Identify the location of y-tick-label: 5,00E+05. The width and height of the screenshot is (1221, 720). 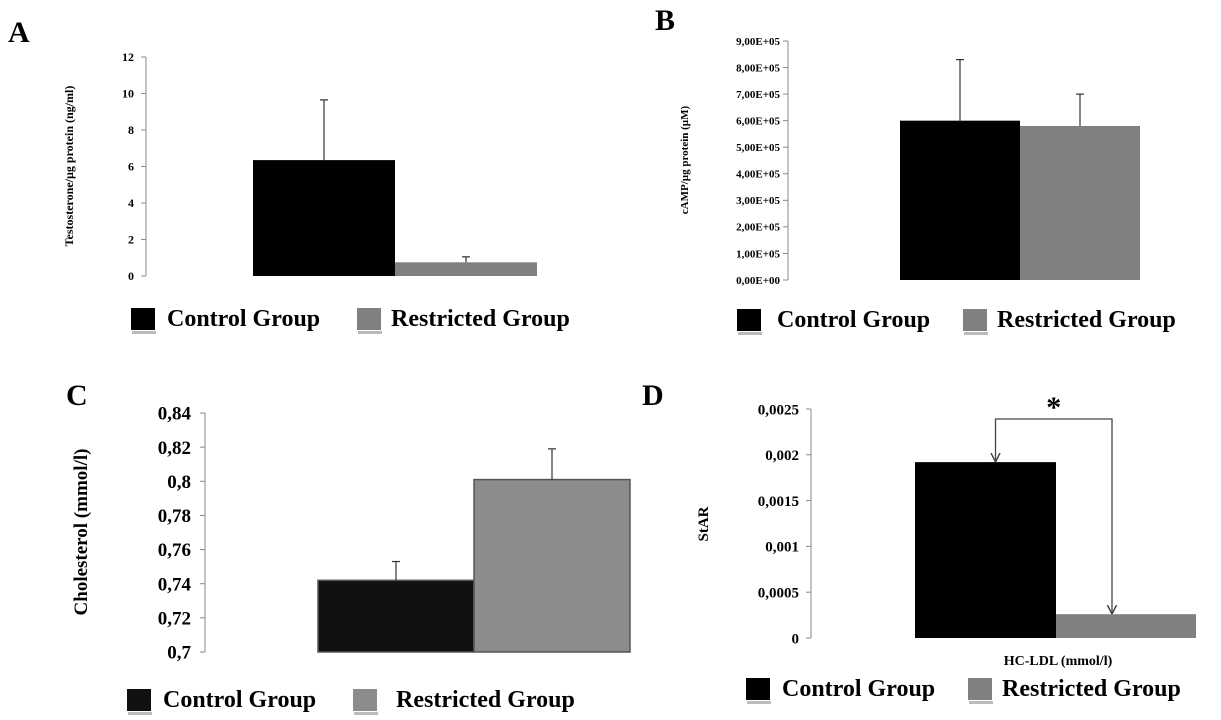
(758, 148).